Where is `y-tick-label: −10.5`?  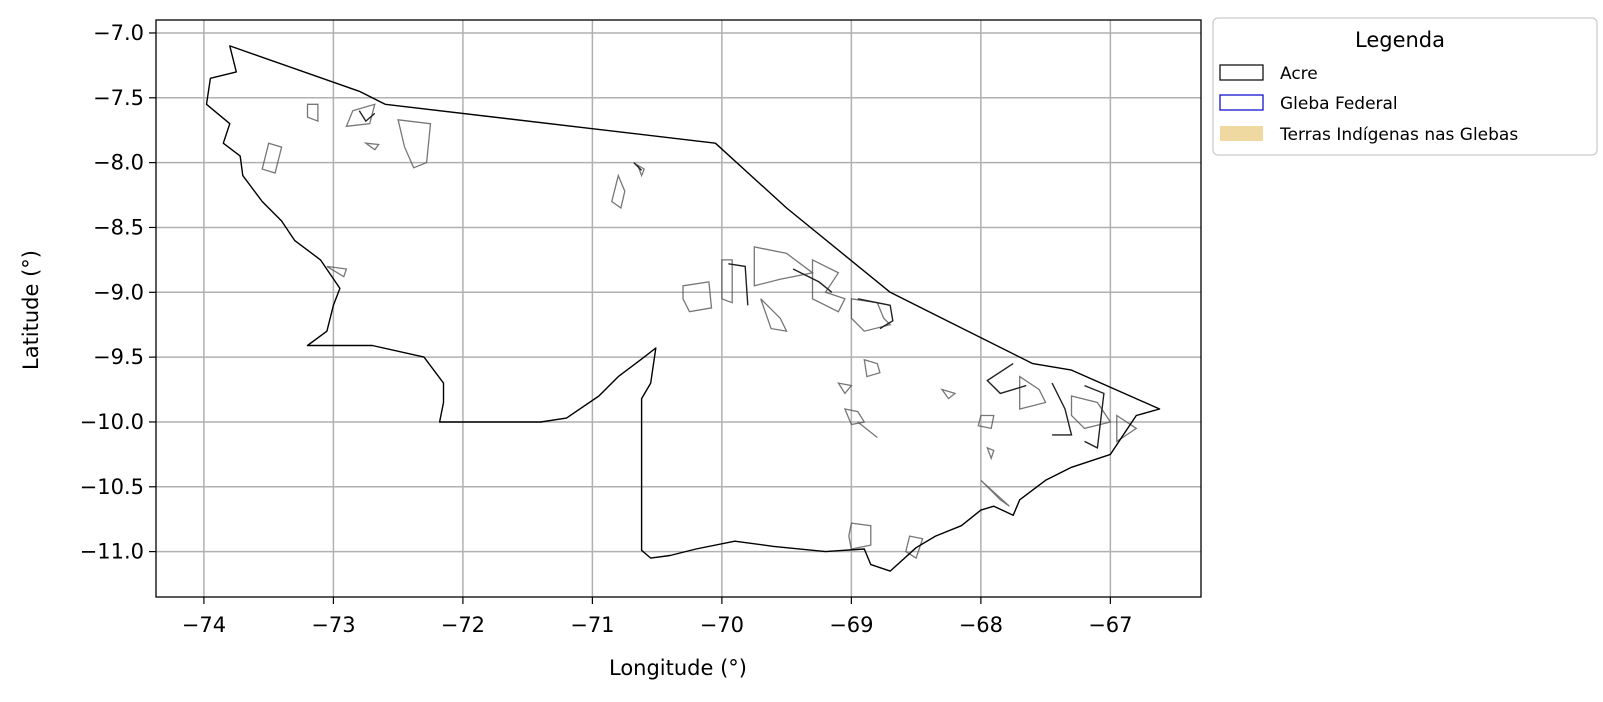 y-tick-label: −10.5 is located at coordinates (112, 487).